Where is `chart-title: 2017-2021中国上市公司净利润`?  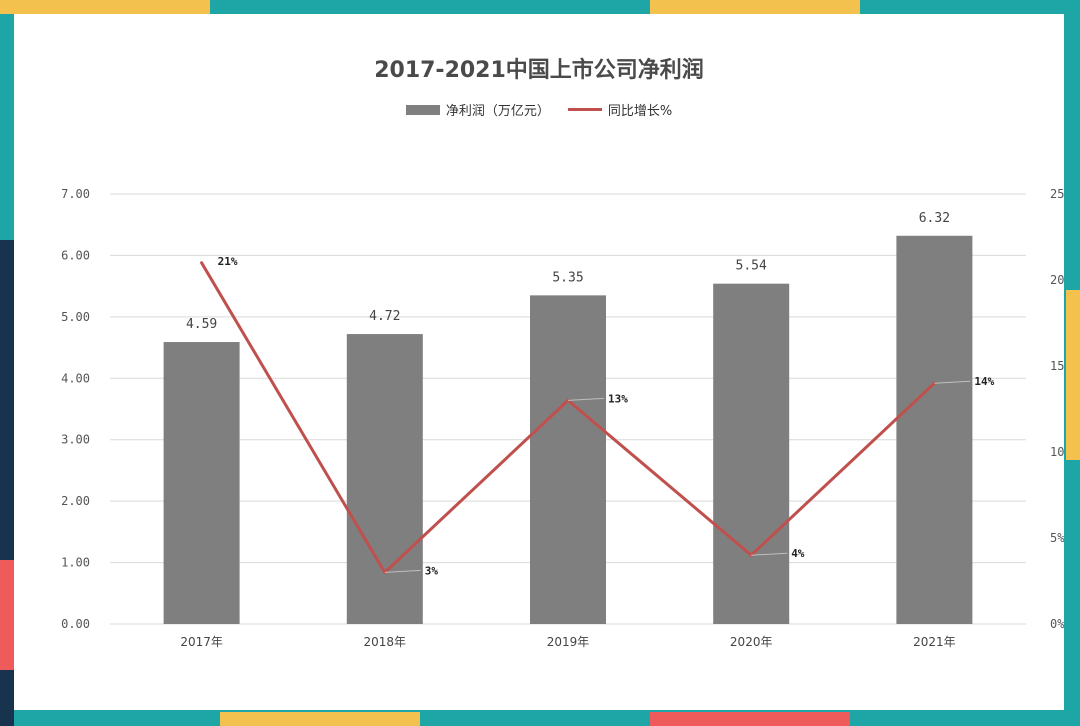
chart-title: 2017-2021中国上市公司净利润 is located at coordinates (539, 70).